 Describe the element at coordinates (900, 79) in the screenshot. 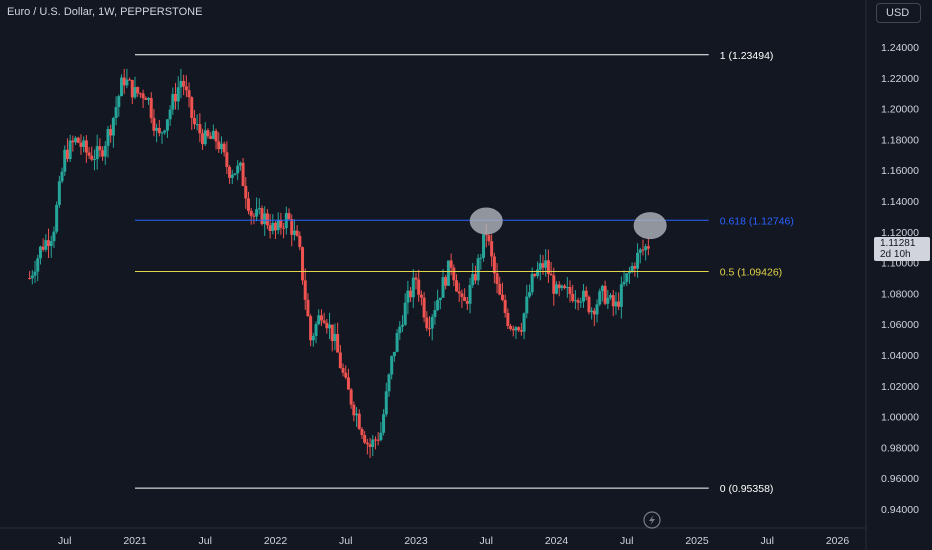

I see `price-tick-label: 1.22000` at that location.